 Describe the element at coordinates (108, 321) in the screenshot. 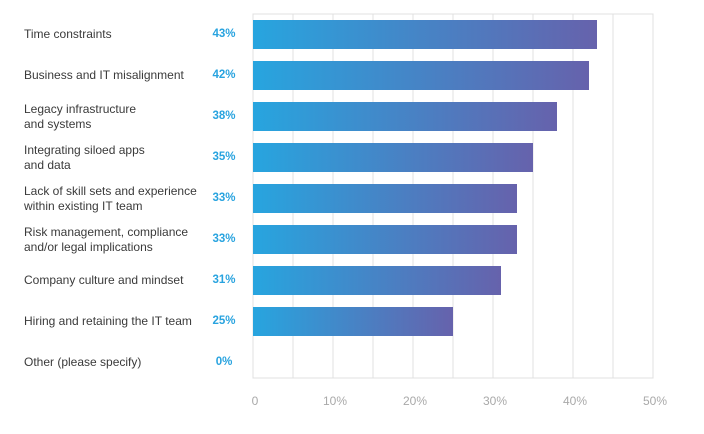

I see `category-label: Hiring and retaining the IT team` at that location.